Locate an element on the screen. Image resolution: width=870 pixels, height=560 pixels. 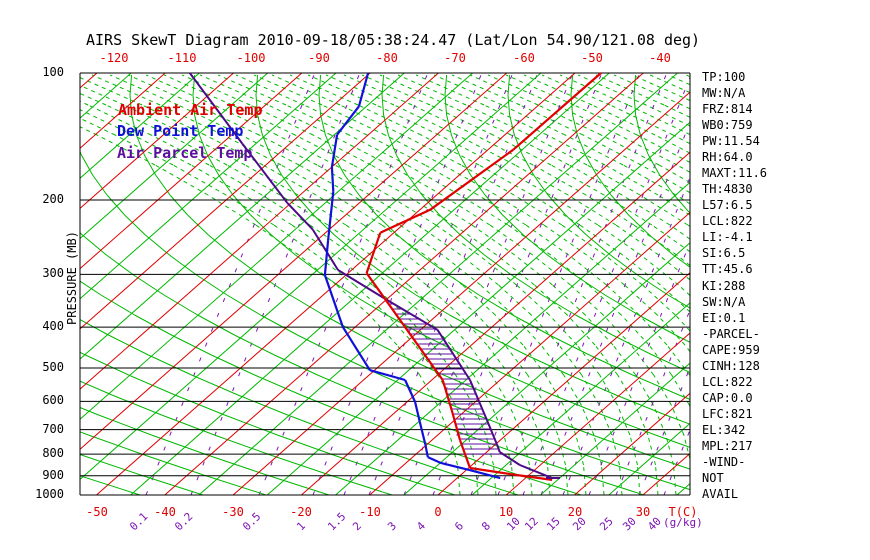
x-axis-bottom-tick-label: -20 is located at coordinates (301, 512).